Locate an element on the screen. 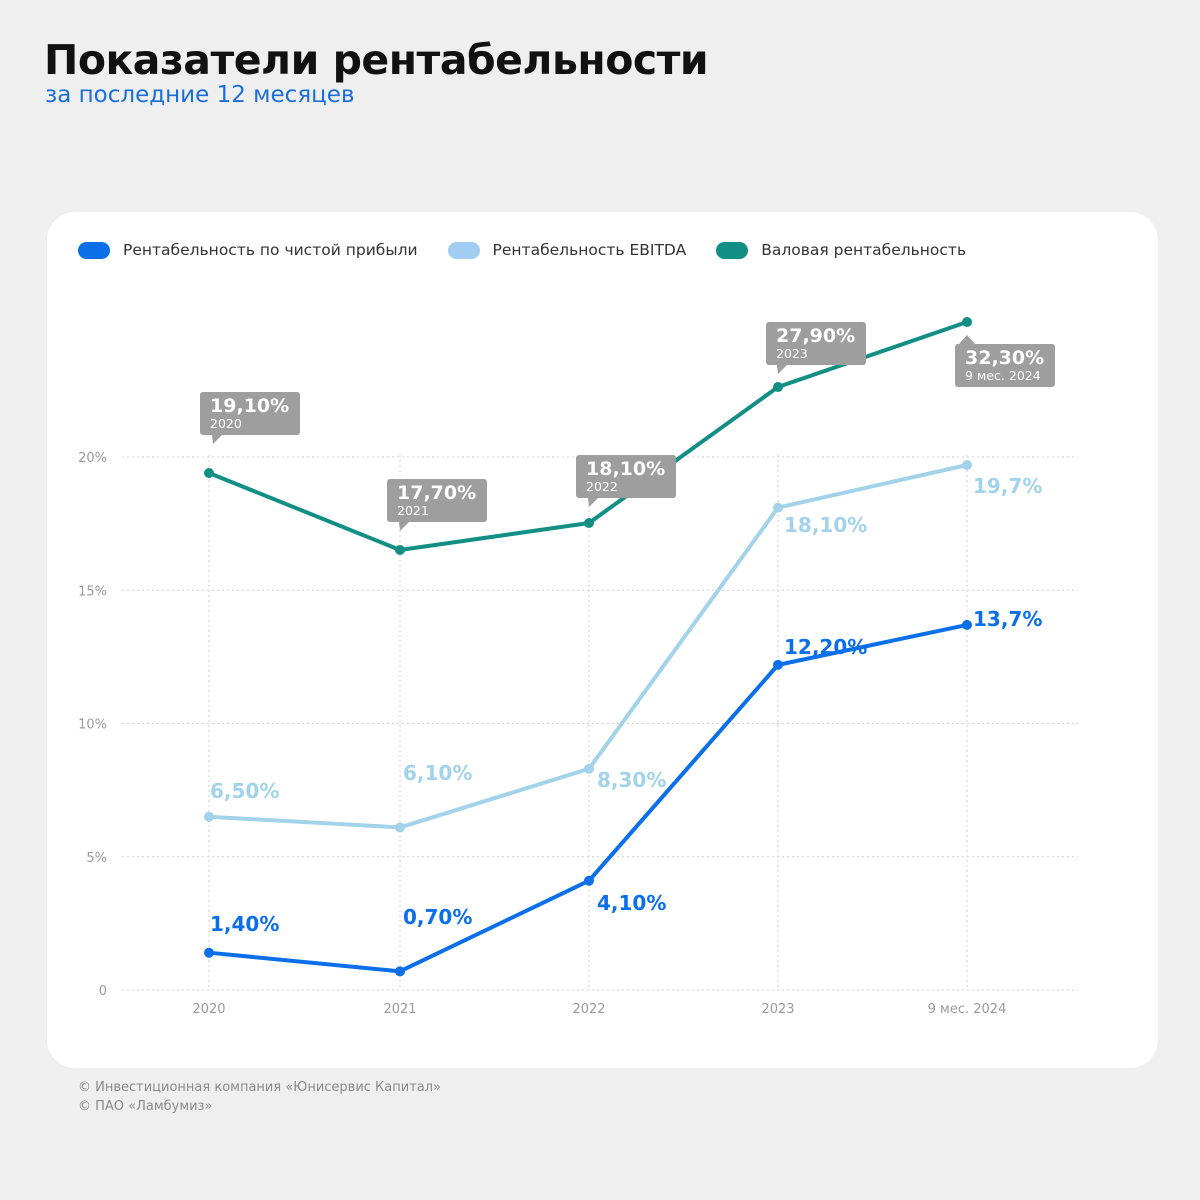 This screenshot has height=1200, width=1200. y-tick-label: 5% is located at coordinates (96, 858).